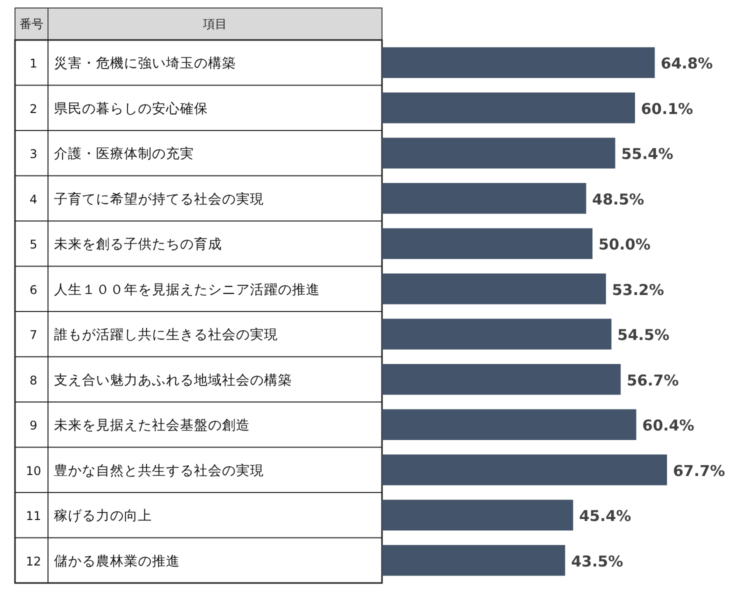 Image resolution: width=740 pixels, height=600 pixels. What do you see at coordinates (34, 63) in the screenshot?
I see `text: 1` at bounding box center [34, 63].